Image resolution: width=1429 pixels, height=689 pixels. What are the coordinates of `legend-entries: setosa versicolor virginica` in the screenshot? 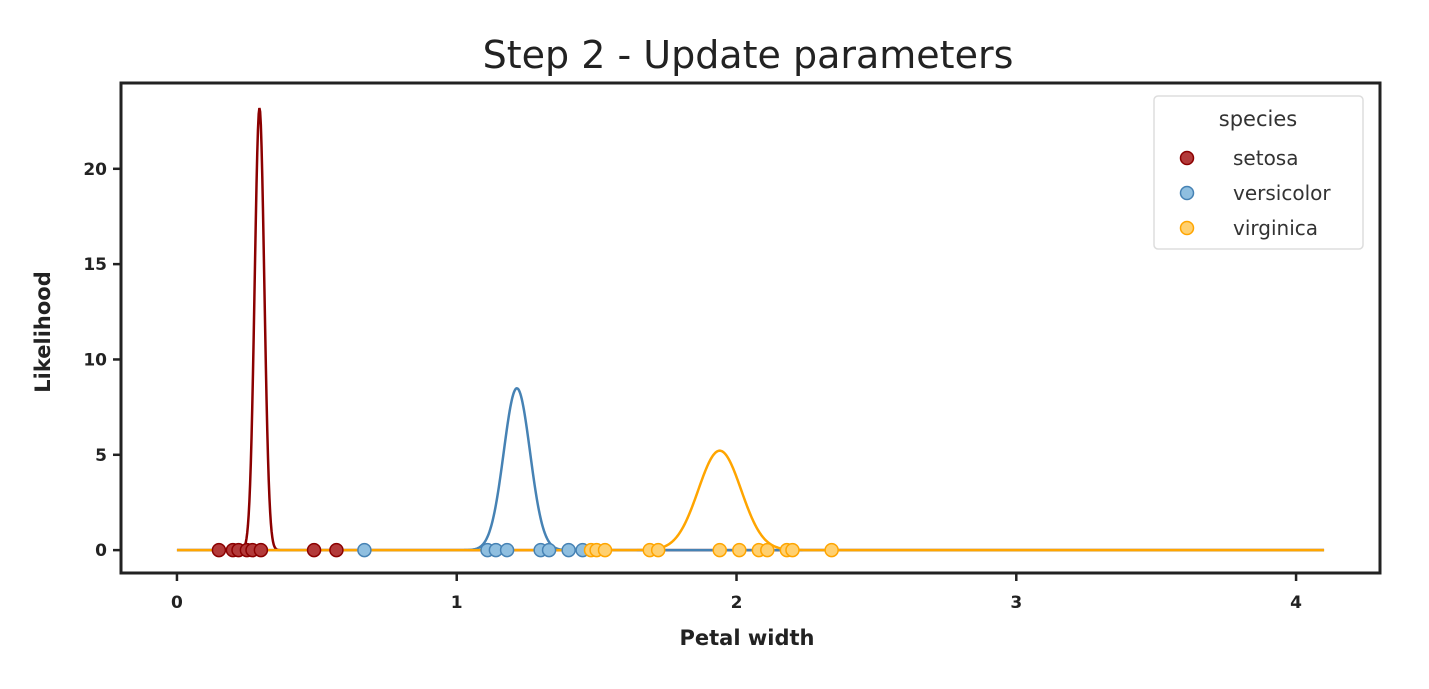 It's located at (1255, 193).